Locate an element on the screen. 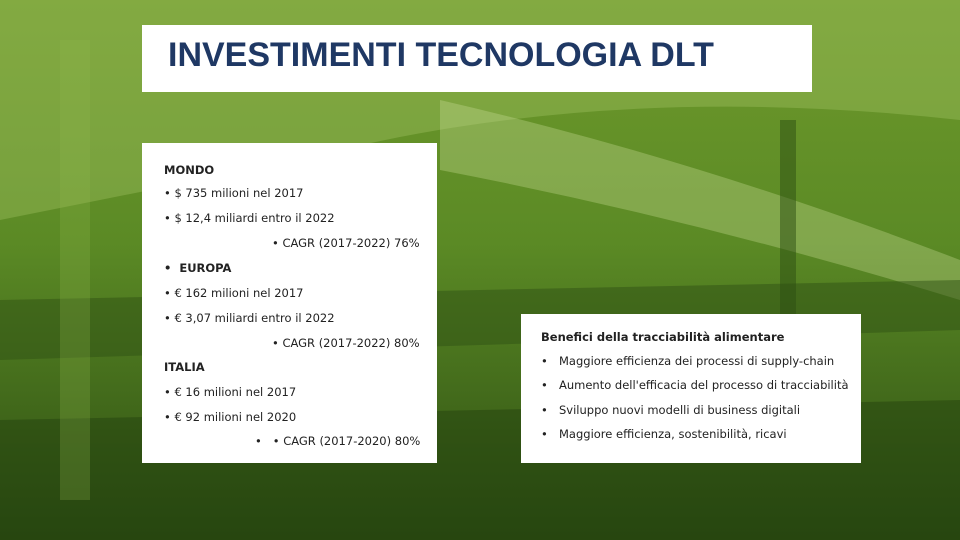  text-line: • • CAGR (2017-2020) 80% is located at coordinates (338, 441).